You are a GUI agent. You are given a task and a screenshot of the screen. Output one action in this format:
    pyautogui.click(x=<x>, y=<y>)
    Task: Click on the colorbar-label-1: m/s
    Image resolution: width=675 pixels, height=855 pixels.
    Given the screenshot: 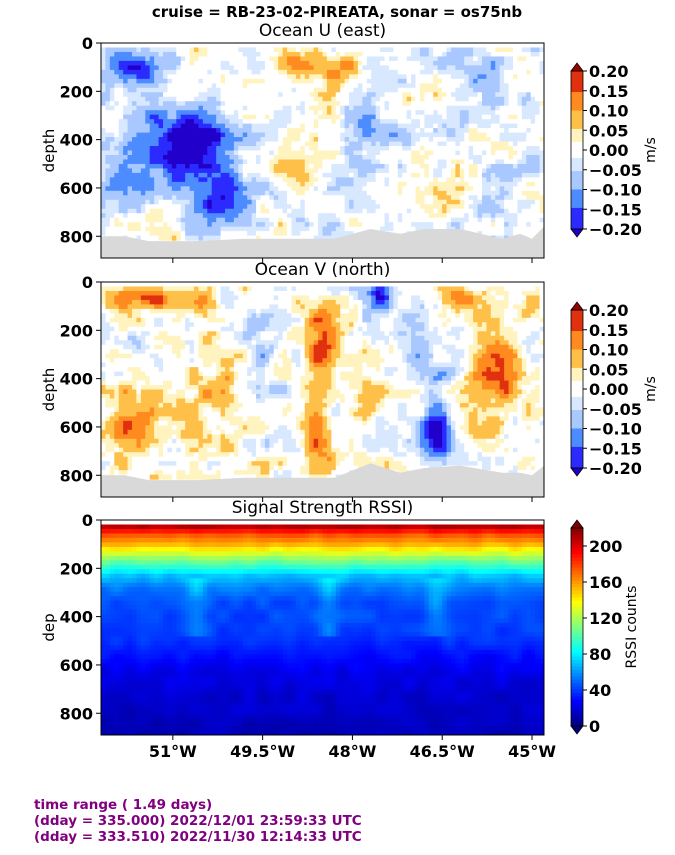 What is the action you would take?
    pyautogui.click(x=651, y=150)
    